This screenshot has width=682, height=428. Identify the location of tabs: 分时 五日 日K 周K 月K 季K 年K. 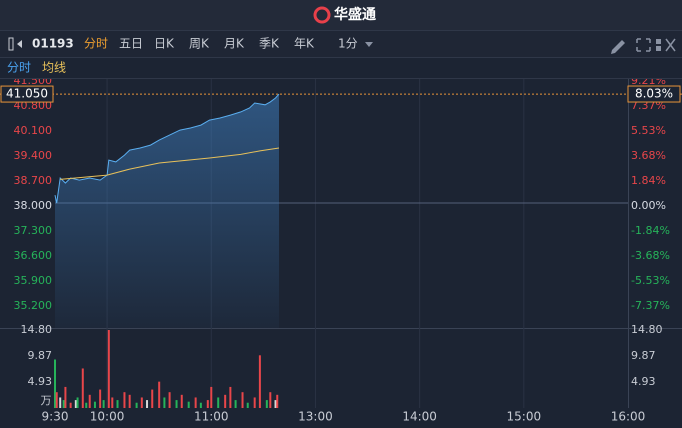
(199, 44).